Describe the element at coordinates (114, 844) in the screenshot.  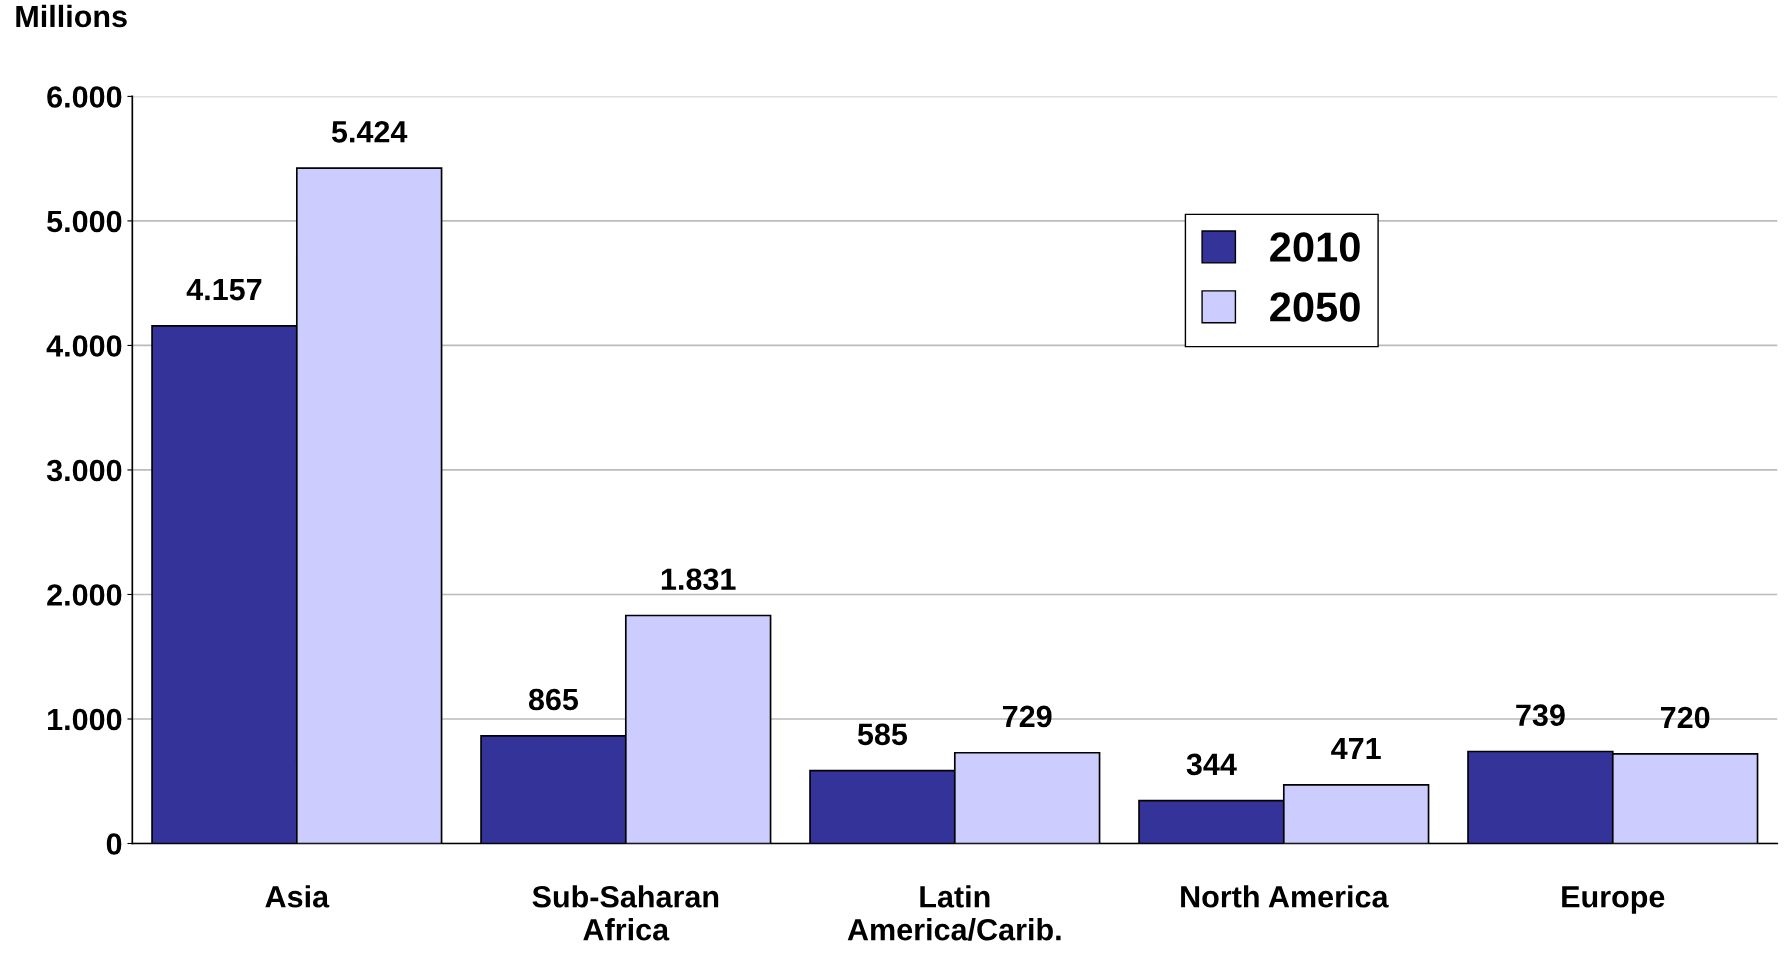
I see `y-tick-label: 0` at that location.